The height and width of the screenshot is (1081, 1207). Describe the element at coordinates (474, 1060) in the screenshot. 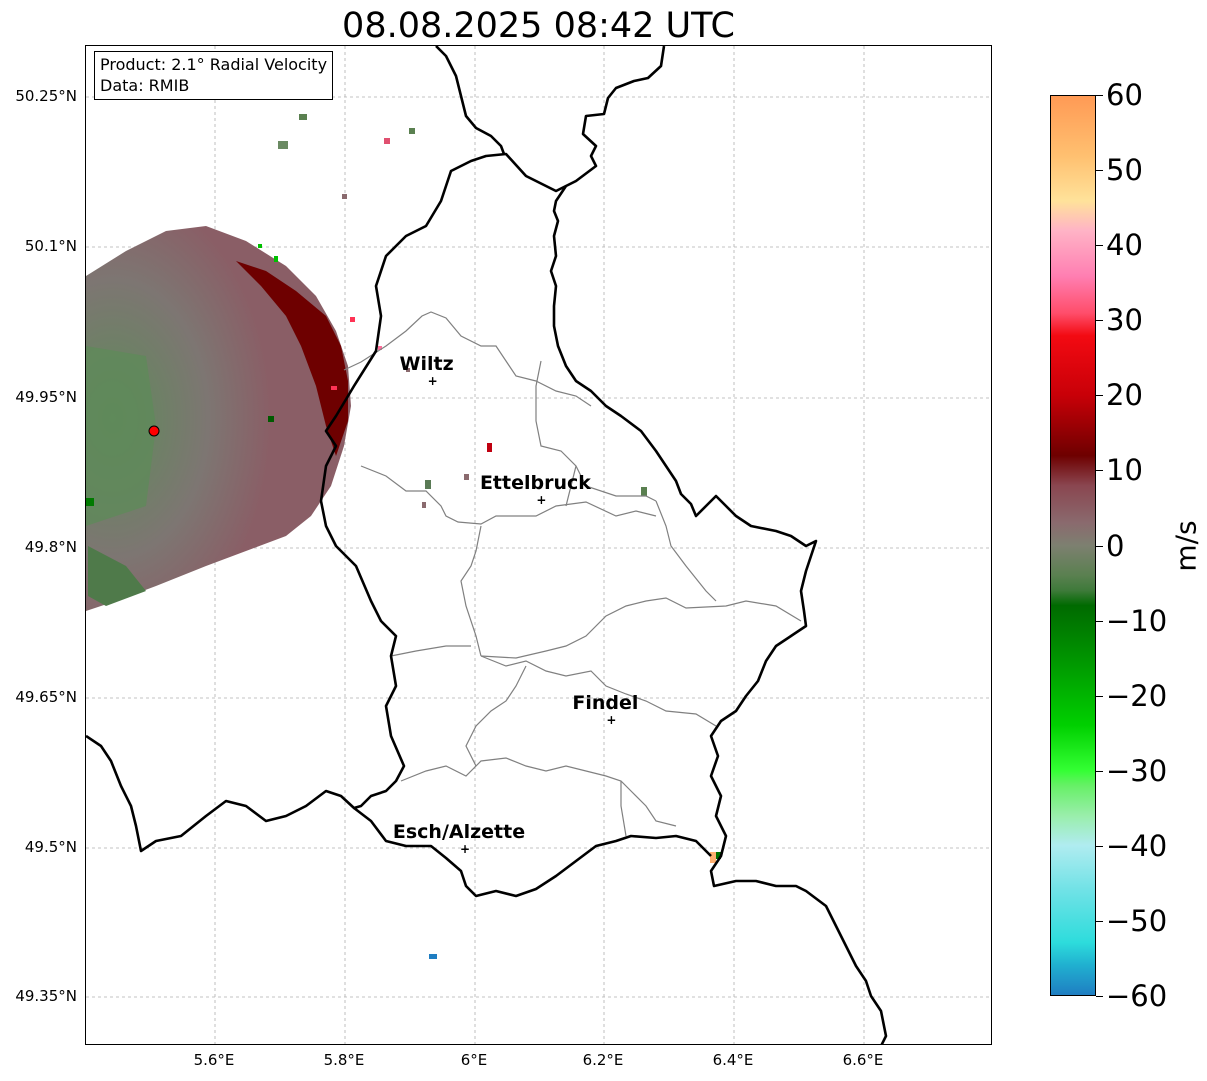

I see `lon-label: 6°E` at that location.